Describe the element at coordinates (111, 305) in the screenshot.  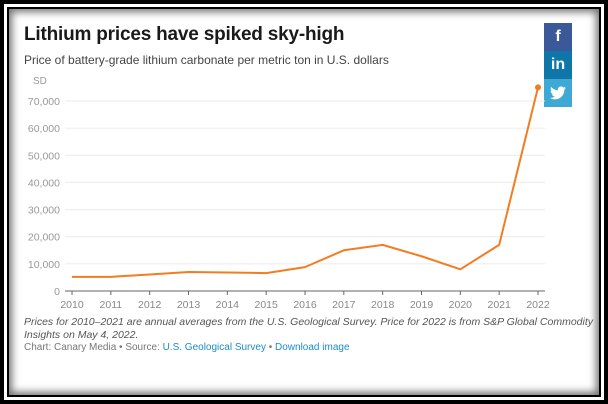
I see `x-tick-label: 2011` at that location.